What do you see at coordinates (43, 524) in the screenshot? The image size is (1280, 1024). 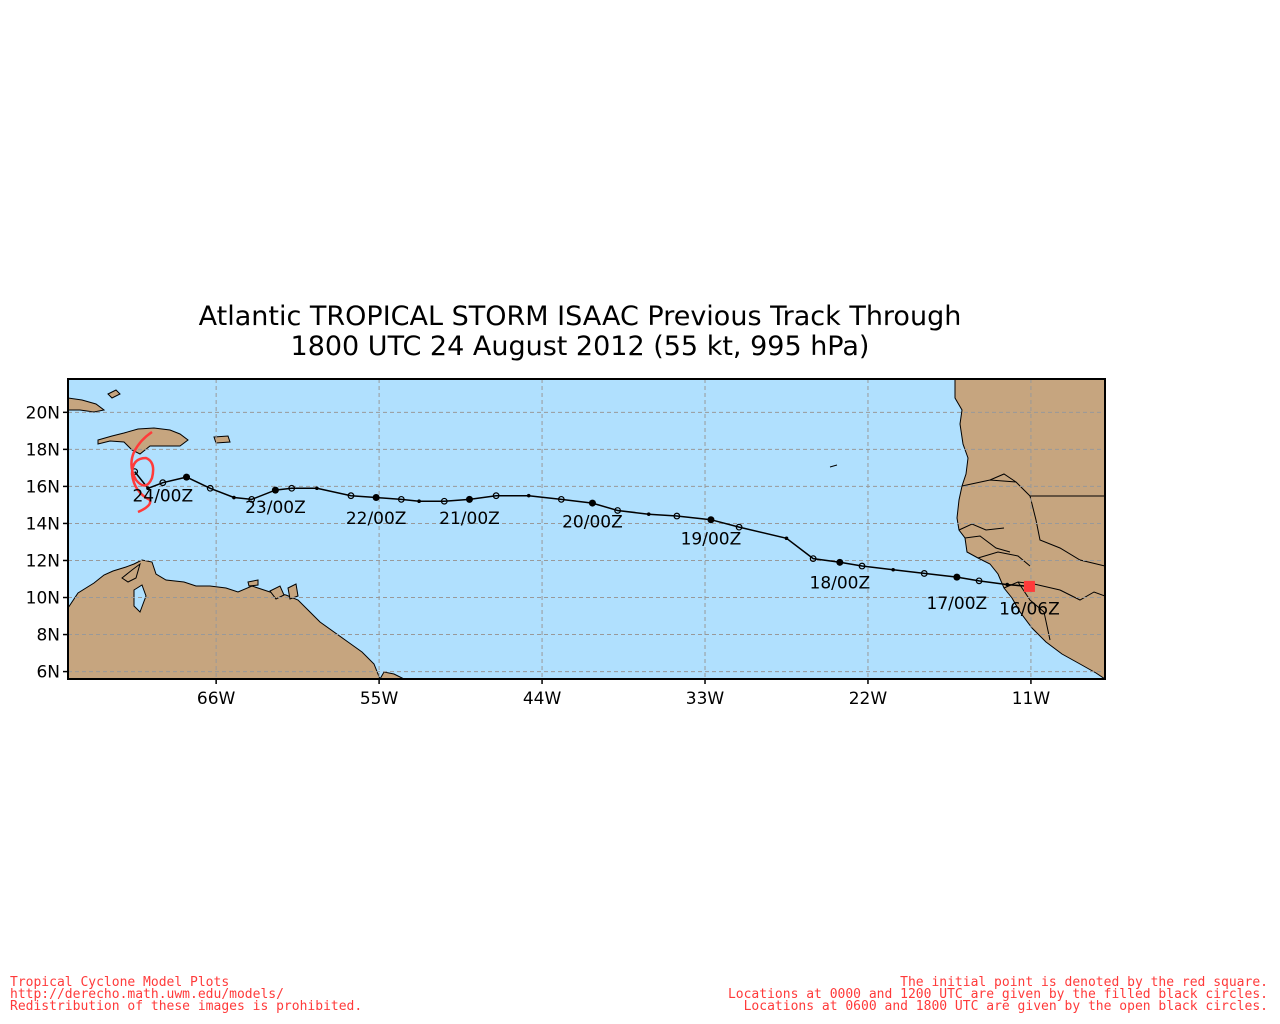 I see `lat-tick-label: 14N` at bounding box center [43, 524].